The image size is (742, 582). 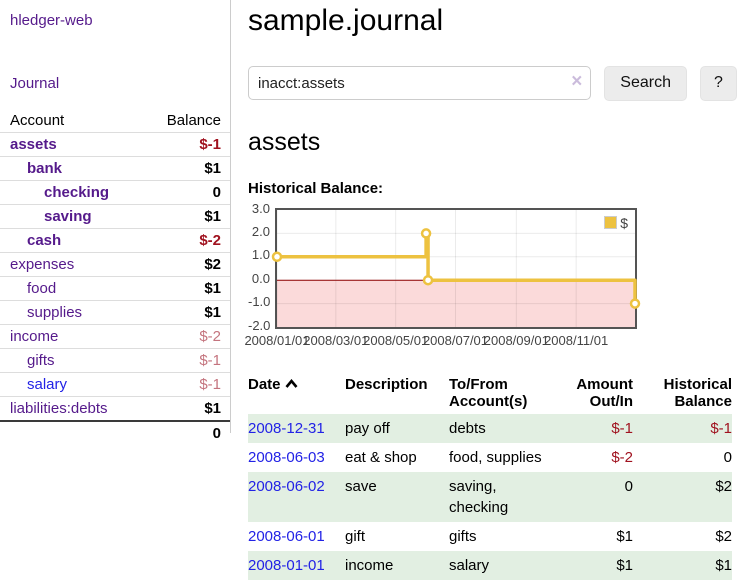 I want to click on balance-column-header-main: Historical Balance, so click(x=697, y=392).